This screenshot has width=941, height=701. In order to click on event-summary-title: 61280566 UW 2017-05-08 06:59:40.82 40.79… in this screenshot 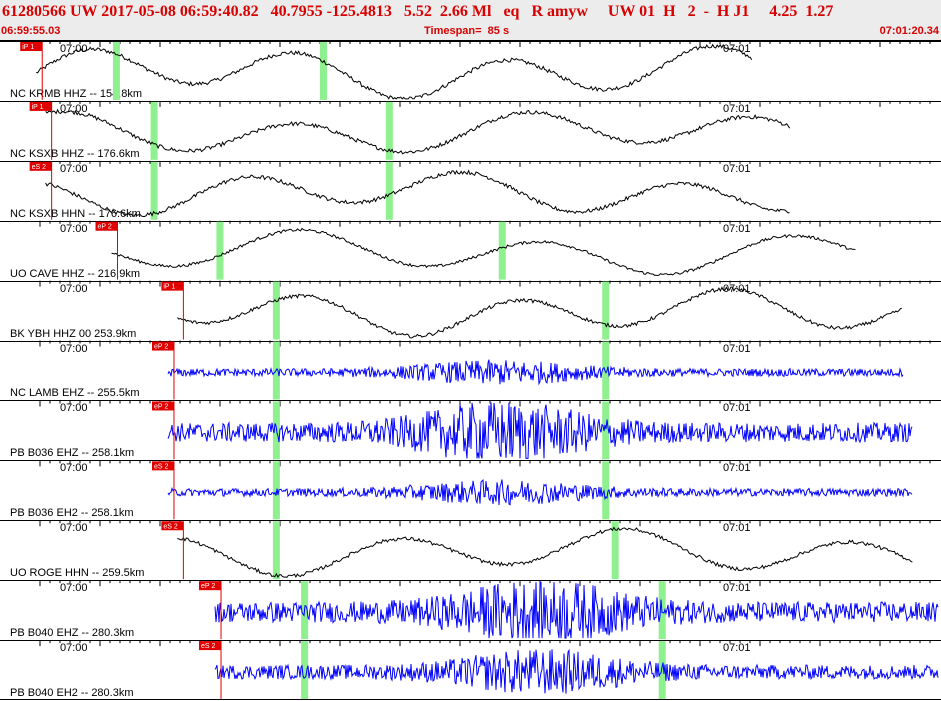, I will do `click(418, 11)`.